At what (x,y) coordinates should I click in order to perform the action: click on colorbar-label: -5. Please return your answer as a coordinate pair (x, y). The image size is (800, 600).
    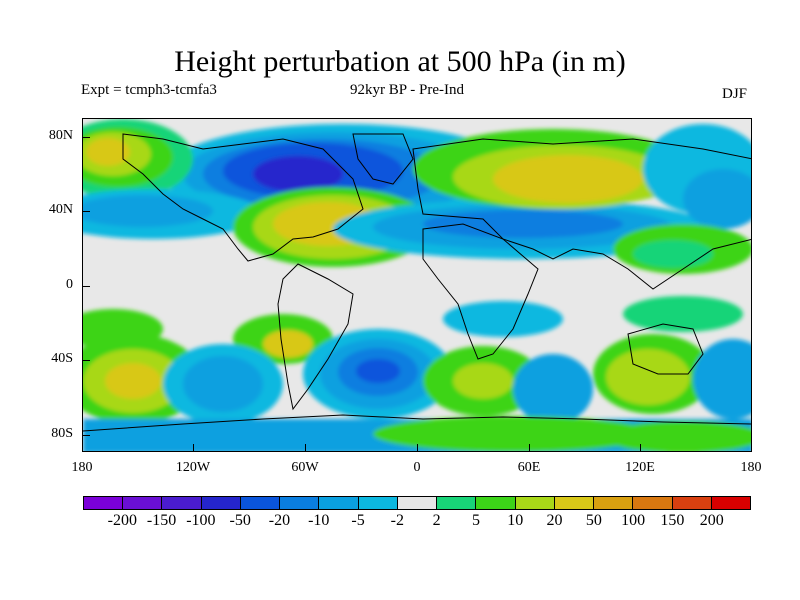
    Looking at the image, I should click on (358, 520).